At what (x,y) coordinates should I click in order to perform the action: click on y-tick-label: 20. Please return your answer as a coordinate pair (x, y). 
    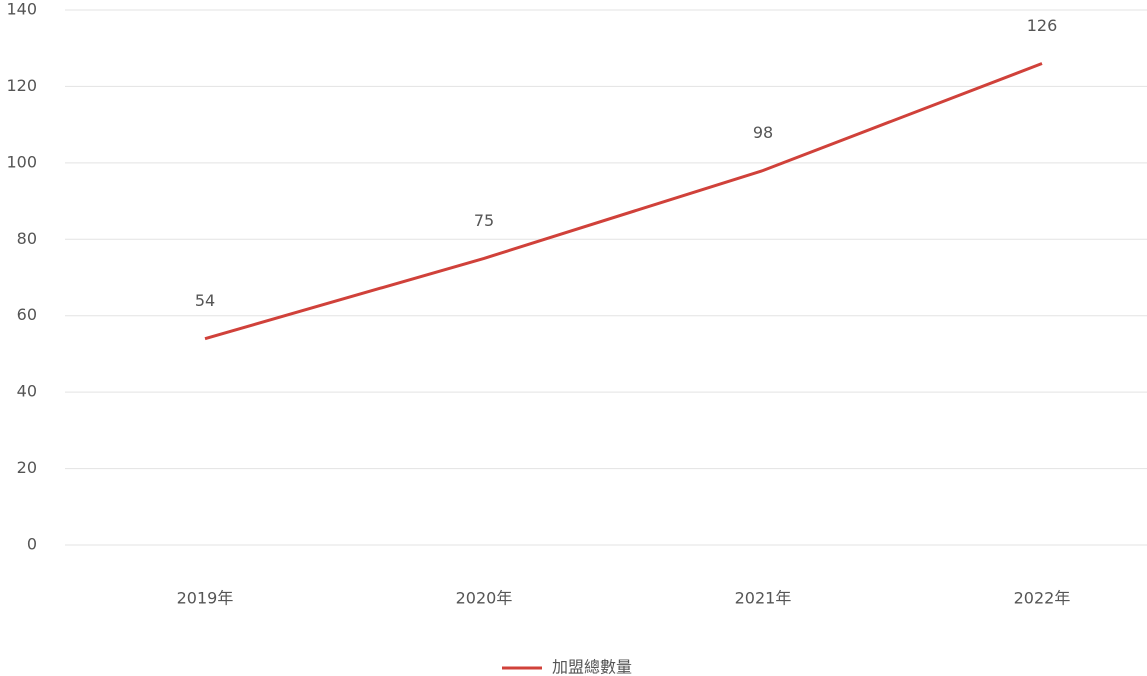
    Looking at the image, I should click on (27, 467).